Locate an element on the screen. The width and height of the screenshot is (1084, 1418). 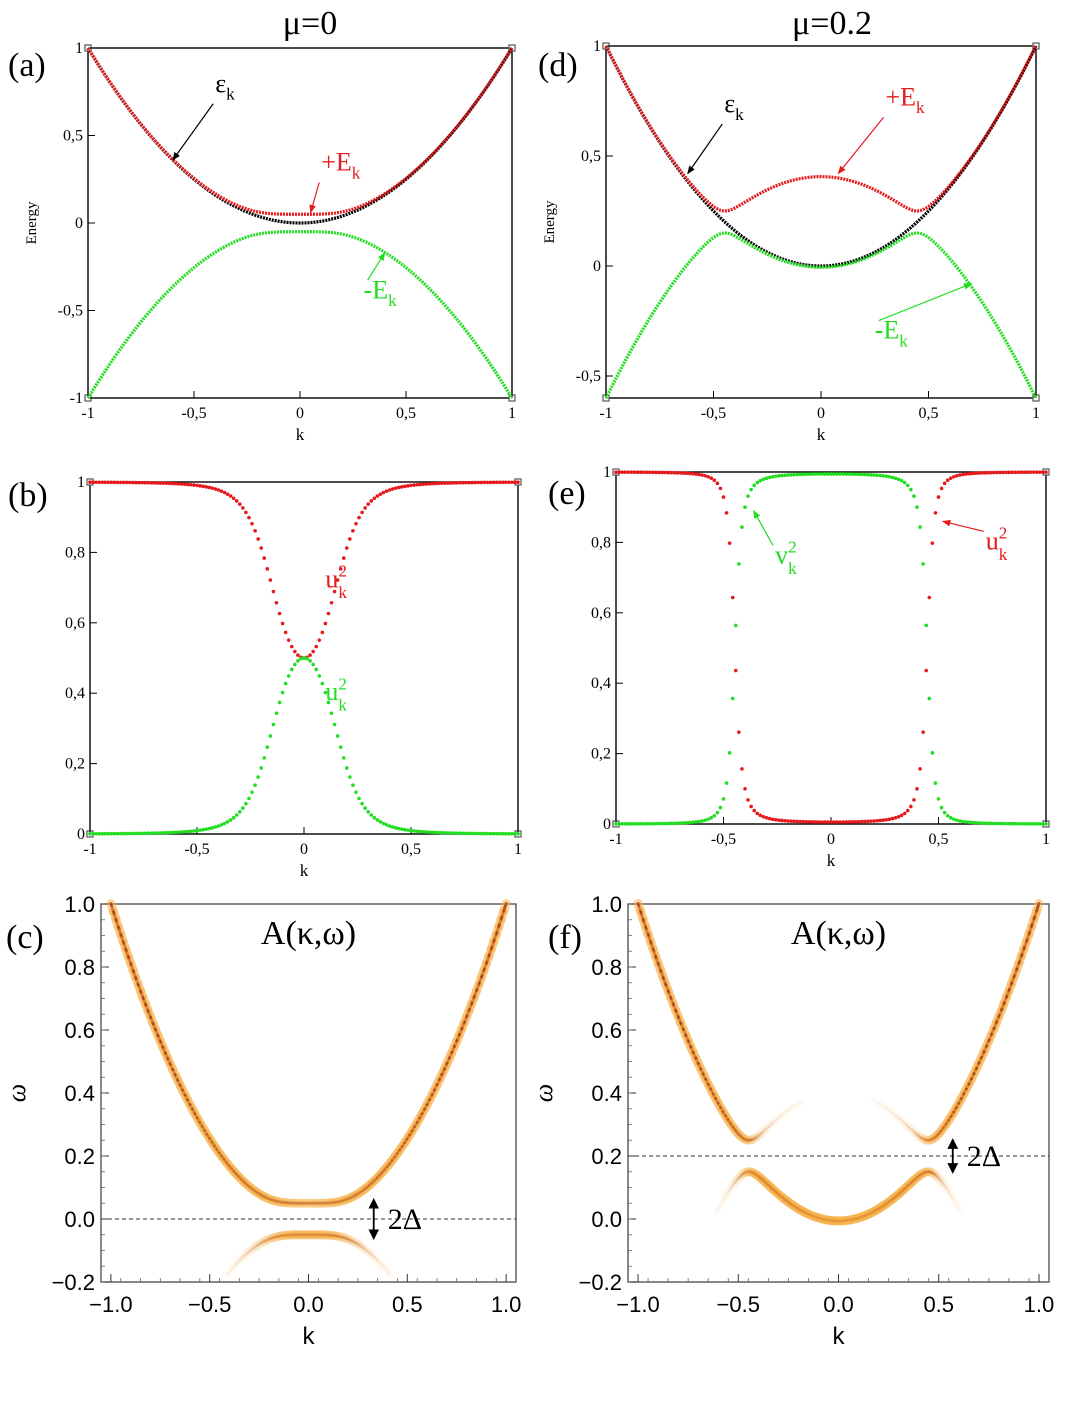
chart-title: A(κ,ω) is located at coordinates (308, 933).